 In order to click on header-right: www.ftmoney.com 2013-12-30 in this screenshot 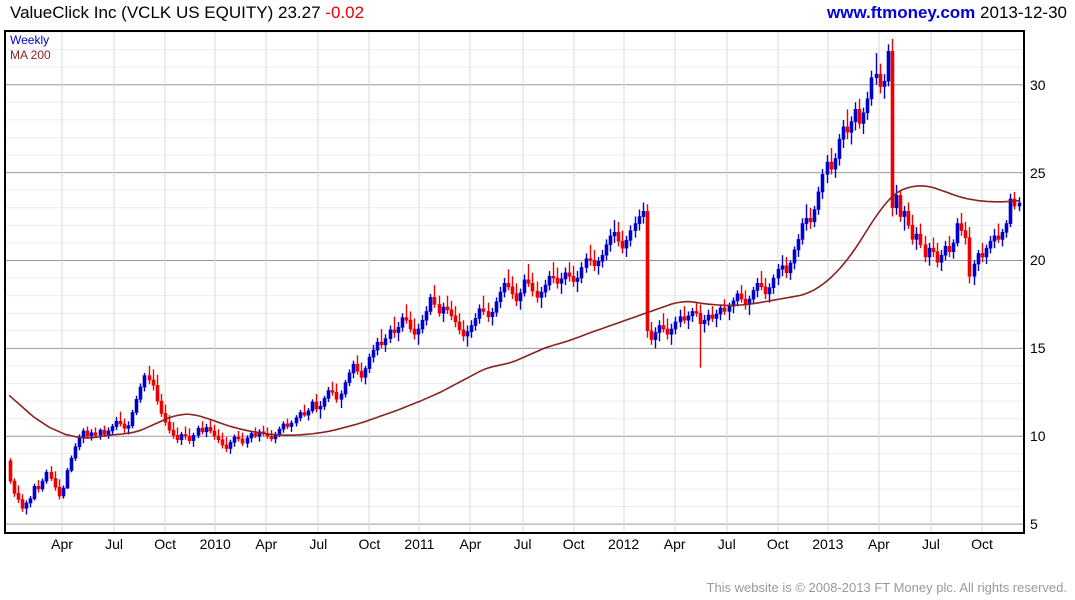, I will do `click(947, 13)`.